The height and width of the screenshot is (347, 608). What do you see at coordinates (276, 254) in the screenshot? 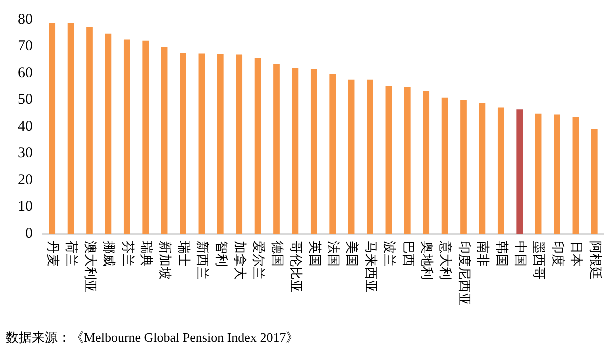
I see `x-tick-label: 德国` at bounding box center [276, 254].